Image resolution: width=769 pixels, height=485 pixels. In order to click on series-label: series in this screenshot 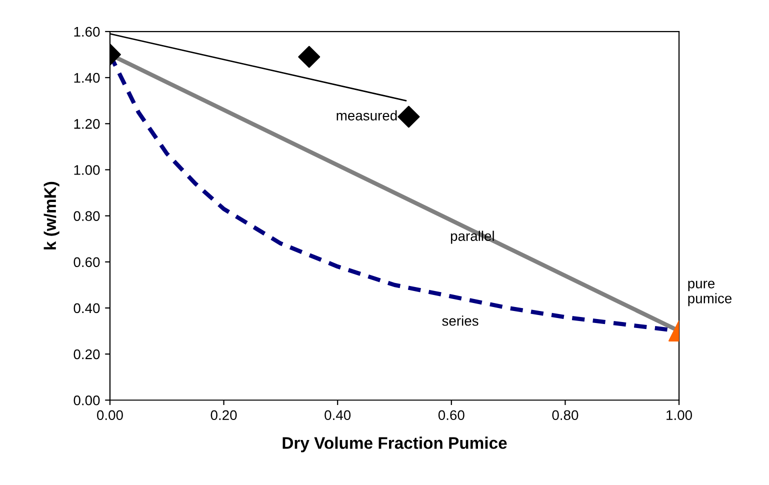, I will do `click(460, 321)`.